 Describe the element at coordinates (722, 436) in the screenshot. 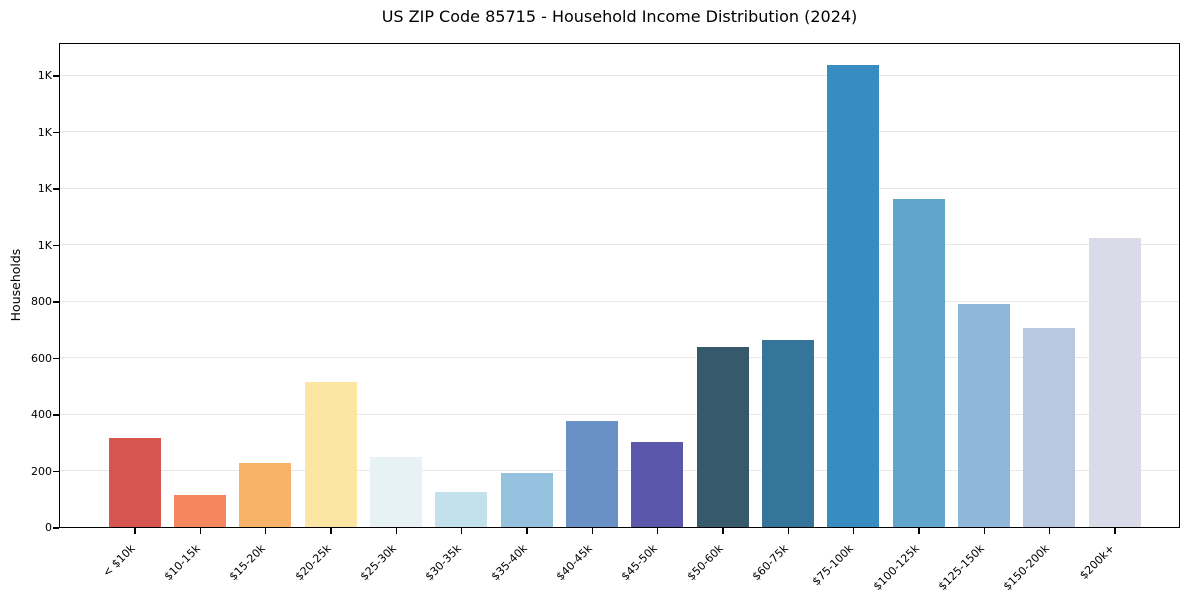

I see `bar-50-60k` at that location.